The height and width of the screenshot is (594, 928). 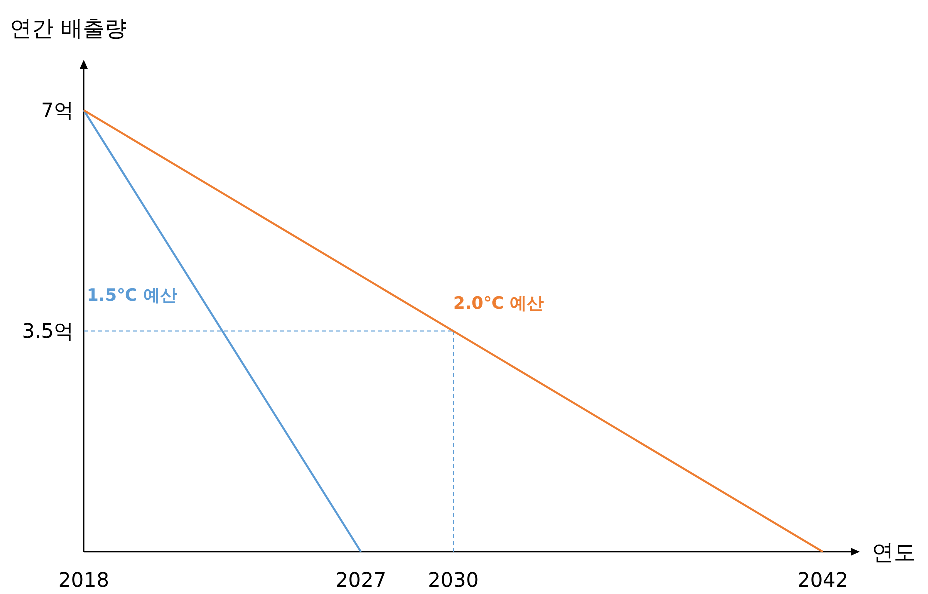 I want to click on y-tick-label: 3.5억, so click(x=48, y=331).